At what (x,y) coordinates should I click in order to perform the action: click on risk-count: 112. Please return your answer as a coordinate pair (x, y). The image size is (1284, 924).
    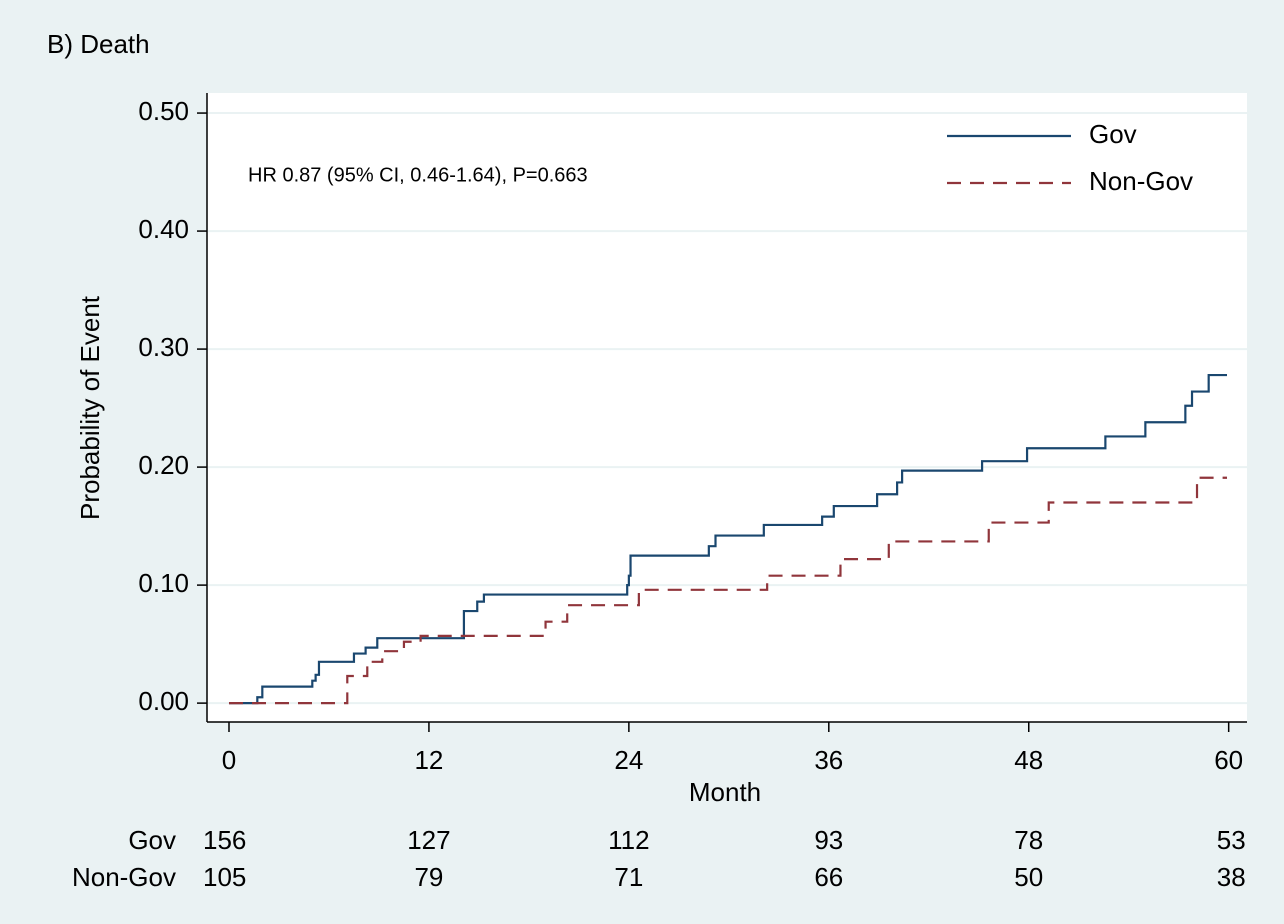
    Looking at the image, I should click on (628, 840).